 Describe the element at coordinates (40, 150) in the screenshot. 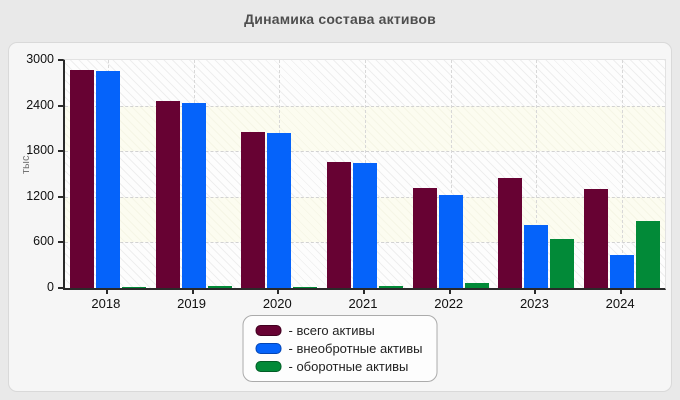

I see `y-tick-label: 1800` at that location.